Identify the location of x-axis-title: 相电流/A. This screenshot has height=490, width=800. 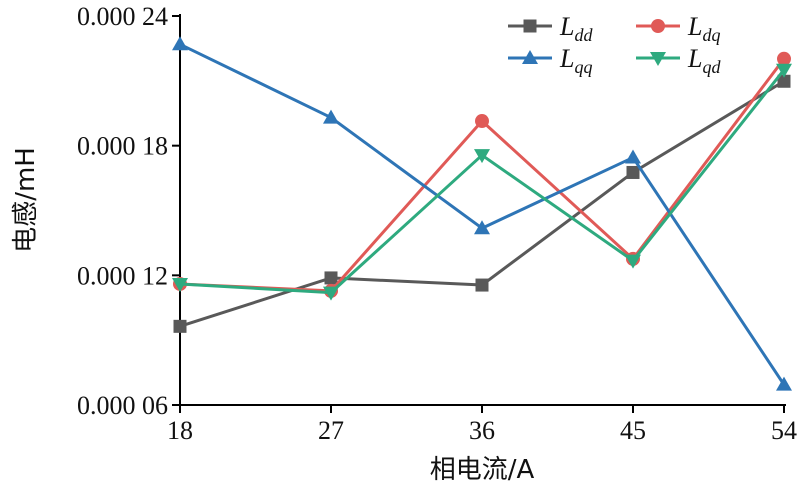
(482, 470).